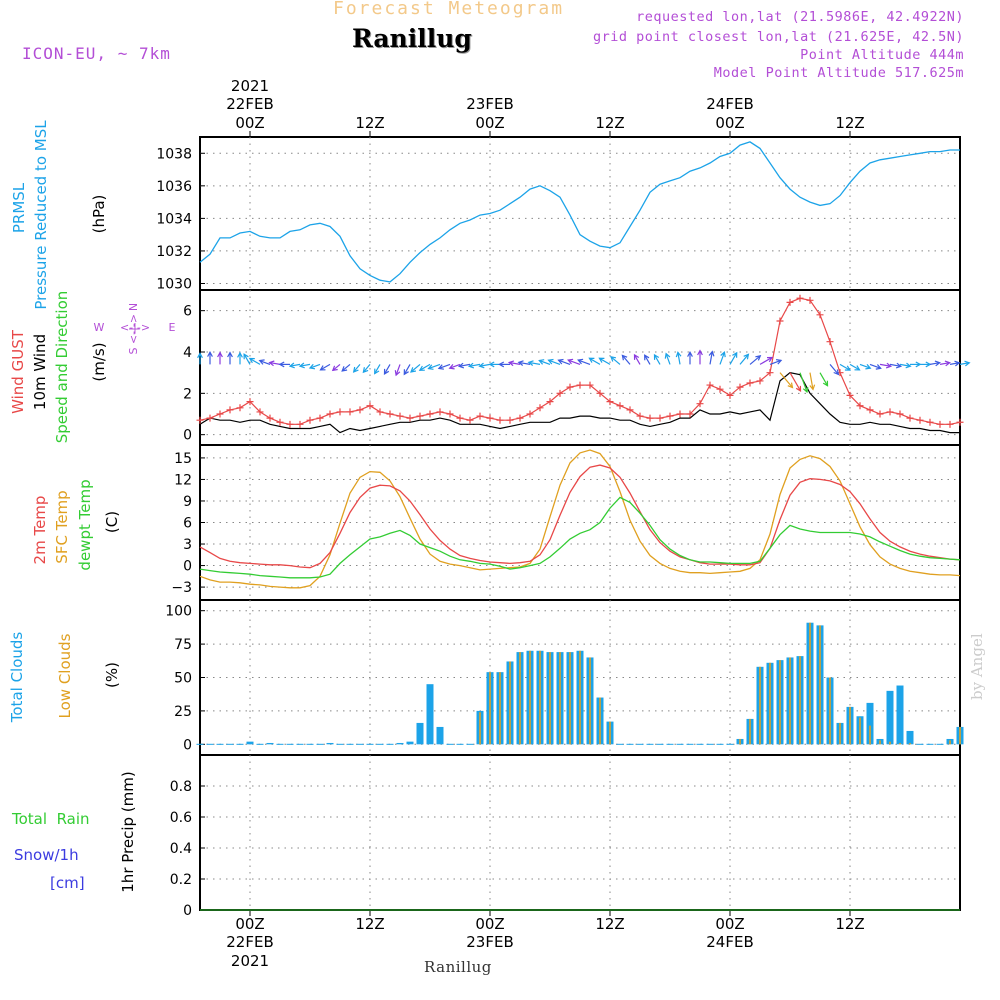 This screenshot has width=1000, height=1000. Describe the element at coordinates (99, 361) in the screenshot. I see `wind-unit-label: (m/s)` at that location.